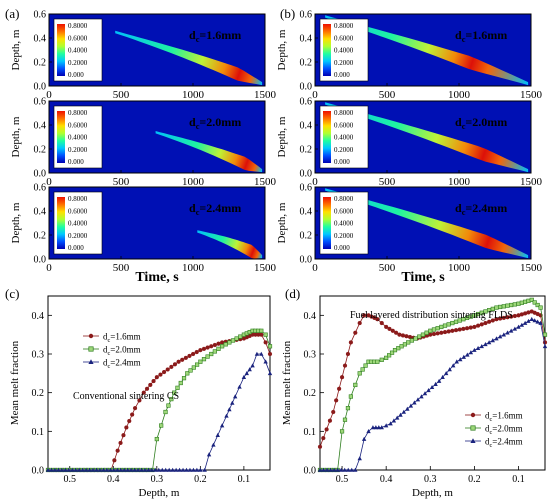  I want to click on particle-size-label: dc=2.4mm, so click(481, 209).